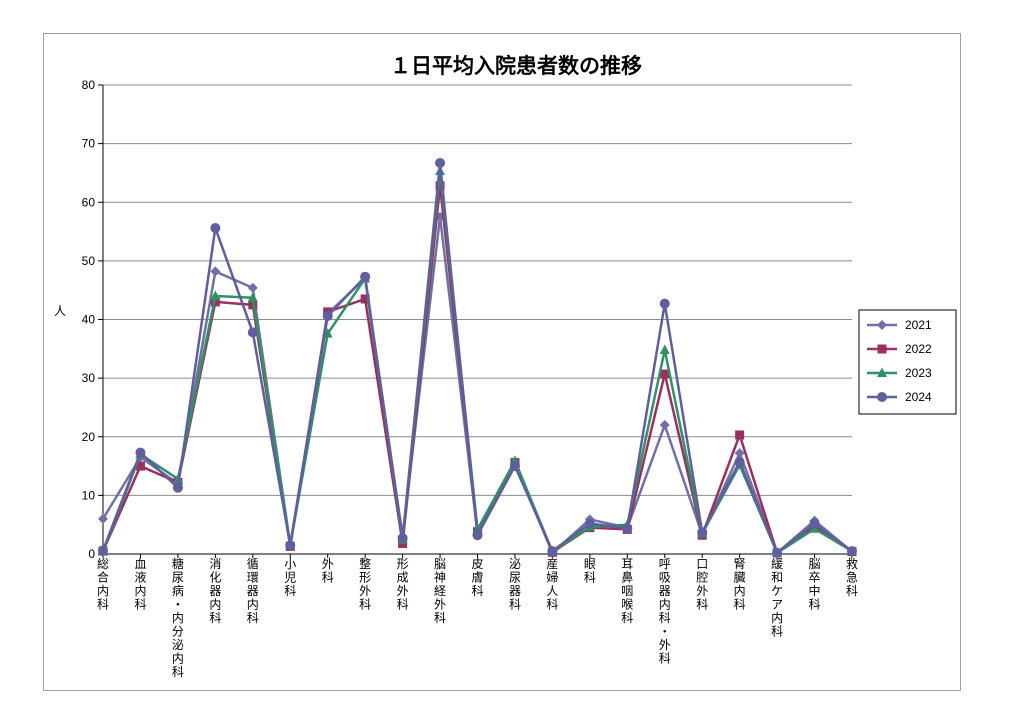  Describe the element at coordinates (91, 554) in the screenshot. I see `y-tick-label: 0` at that location.